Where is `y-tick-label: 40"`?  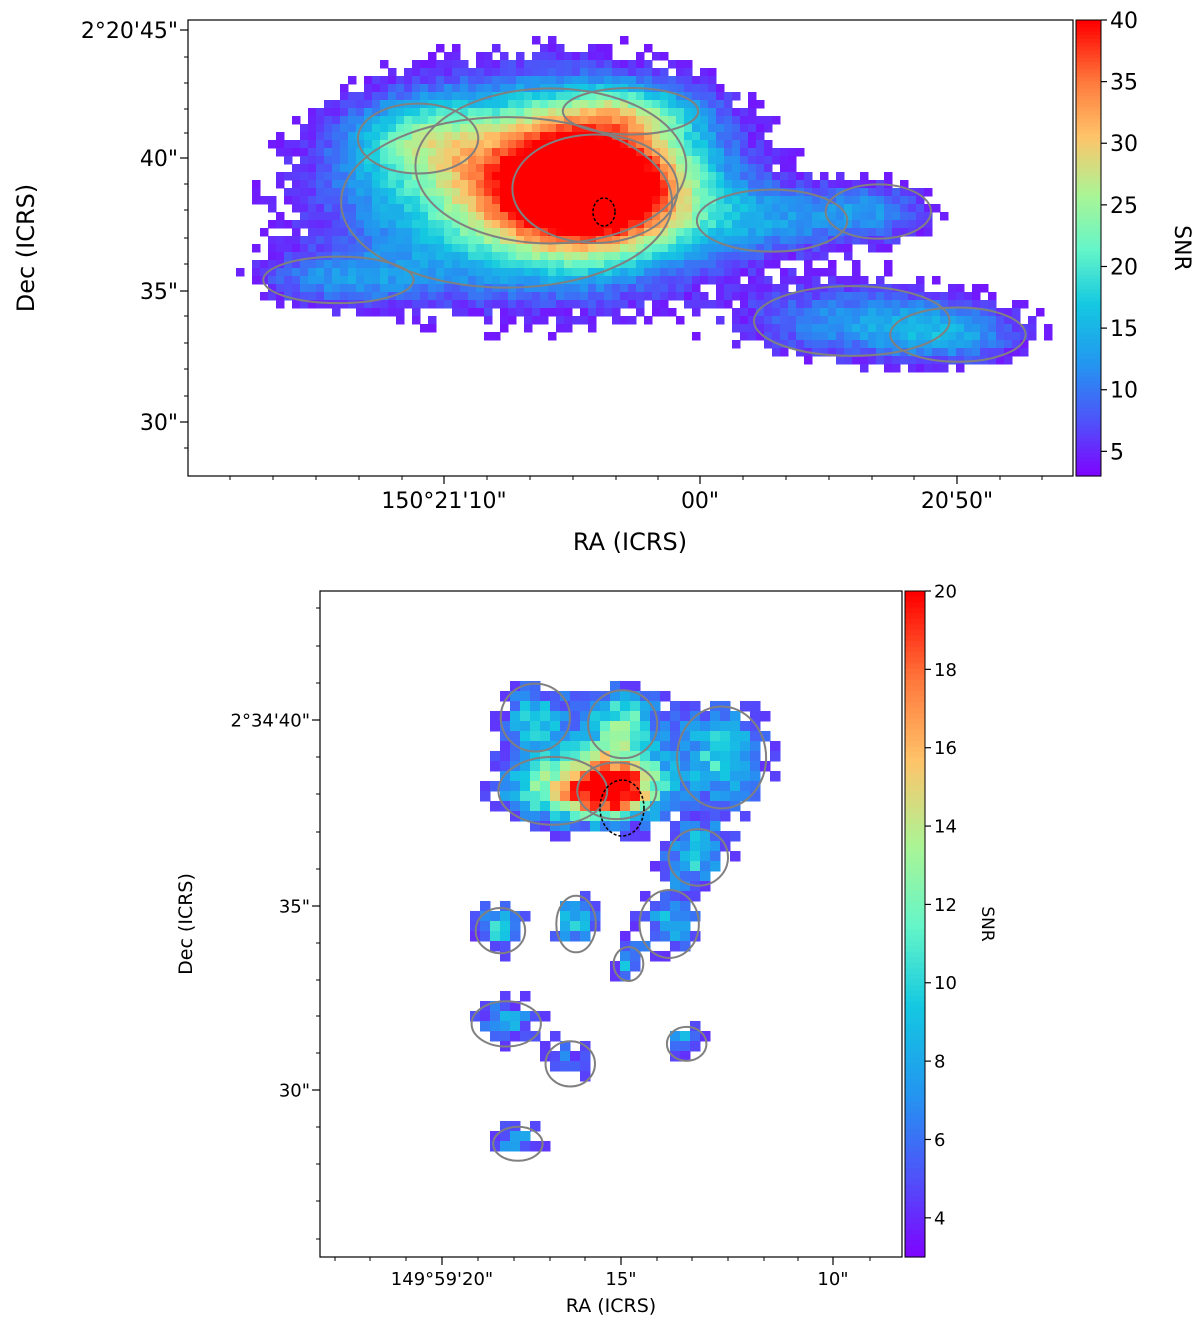
y-tick-label: 40" is located at coordinates (159, 159).